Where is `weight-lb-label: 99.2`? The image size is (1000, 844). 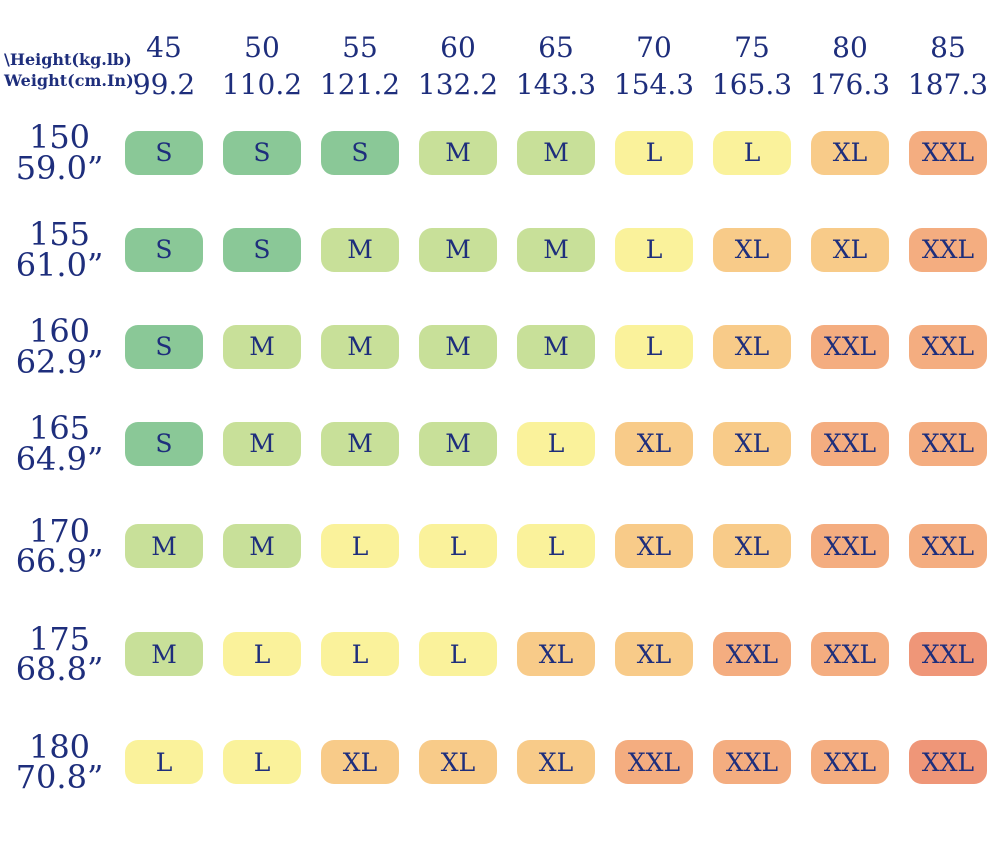
weight-lb-label: 99.2 is located at coordinates (164, 85).